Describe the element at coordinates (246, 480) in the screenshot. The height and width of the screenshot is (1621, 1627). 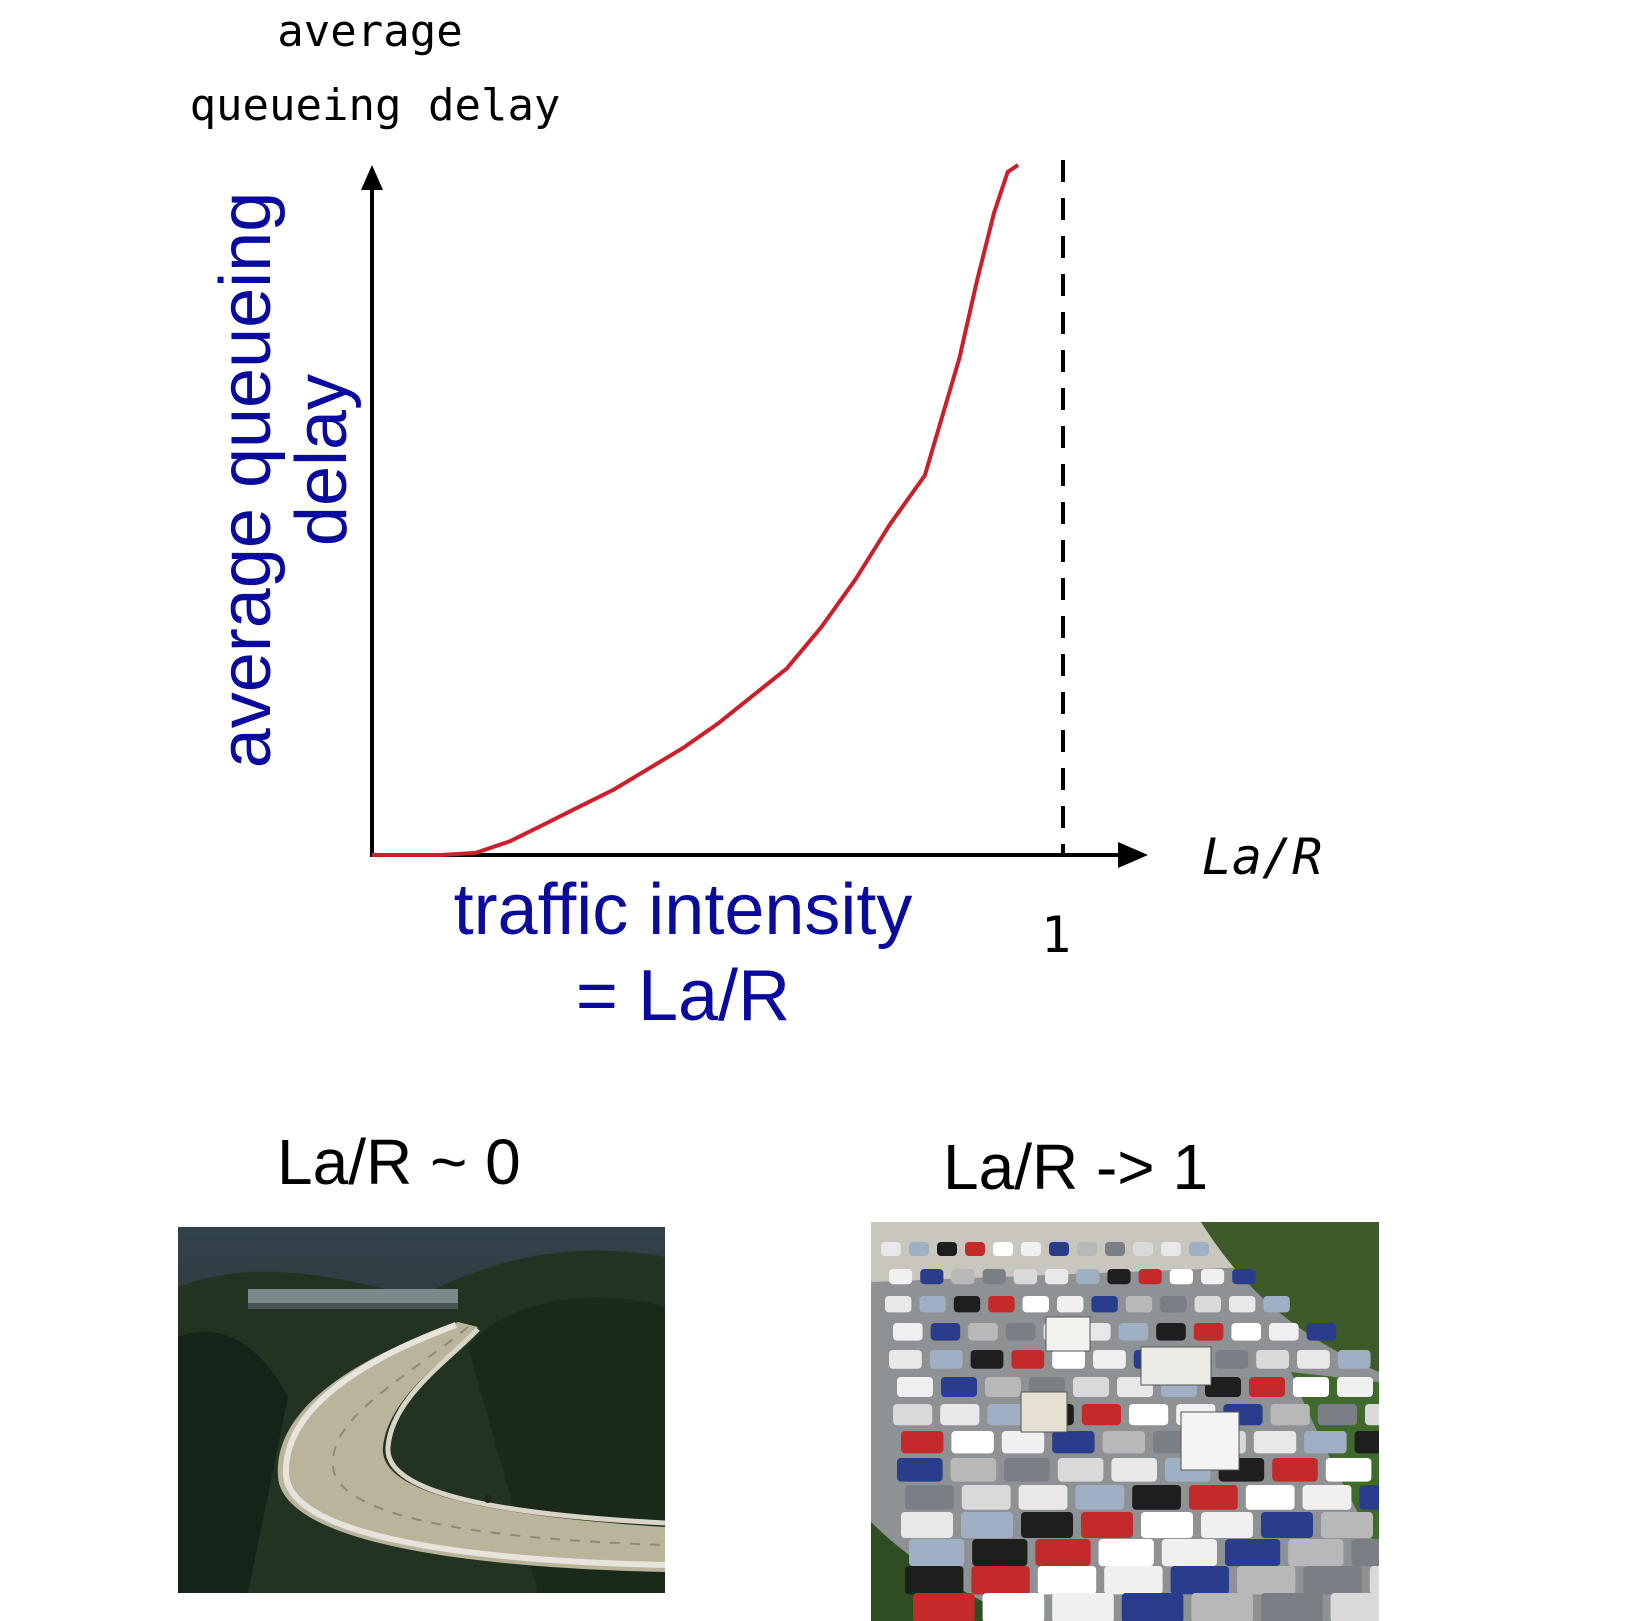
I see `y-axis-side-label-line1: average queueing` at that location.